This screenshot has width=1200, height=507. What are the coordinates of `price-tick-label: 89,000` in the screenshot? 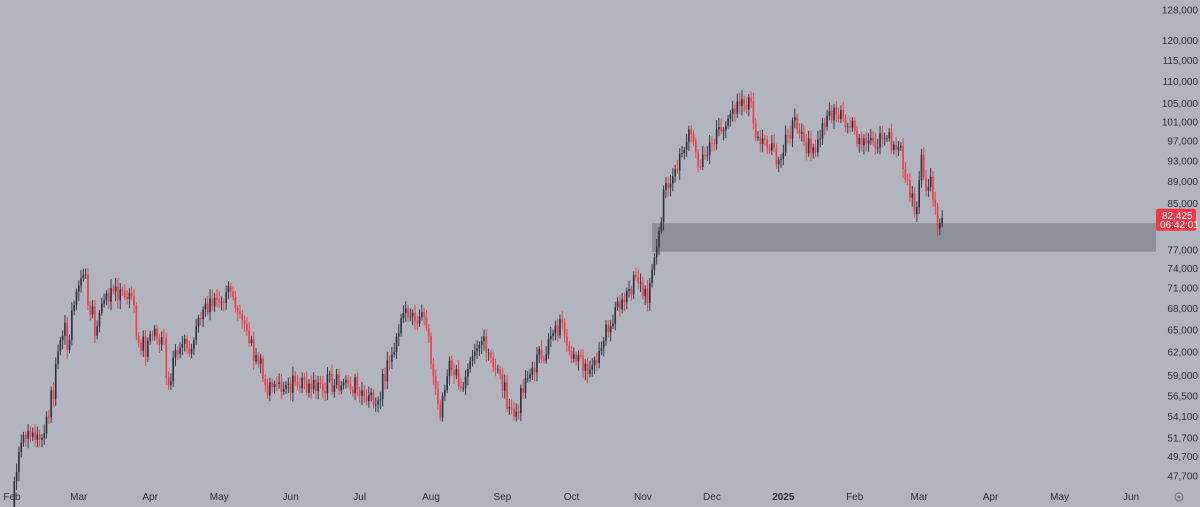 It's located at (1182, 182).